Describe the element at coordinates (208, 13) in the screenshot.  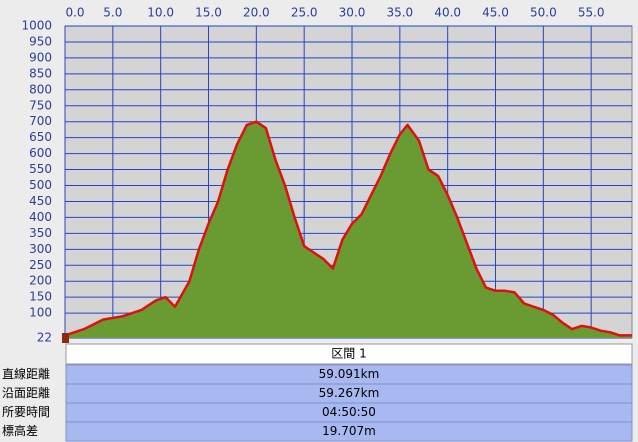
I see `x-tick-label: 15.0` at that location.